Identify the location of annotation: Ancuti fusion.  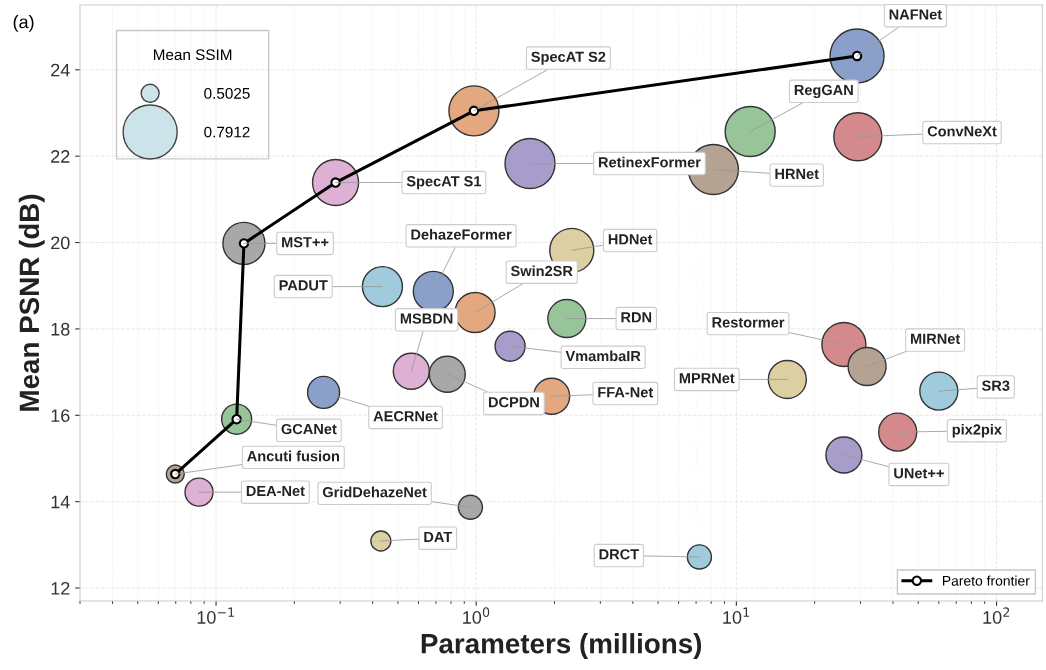
(293, 456).